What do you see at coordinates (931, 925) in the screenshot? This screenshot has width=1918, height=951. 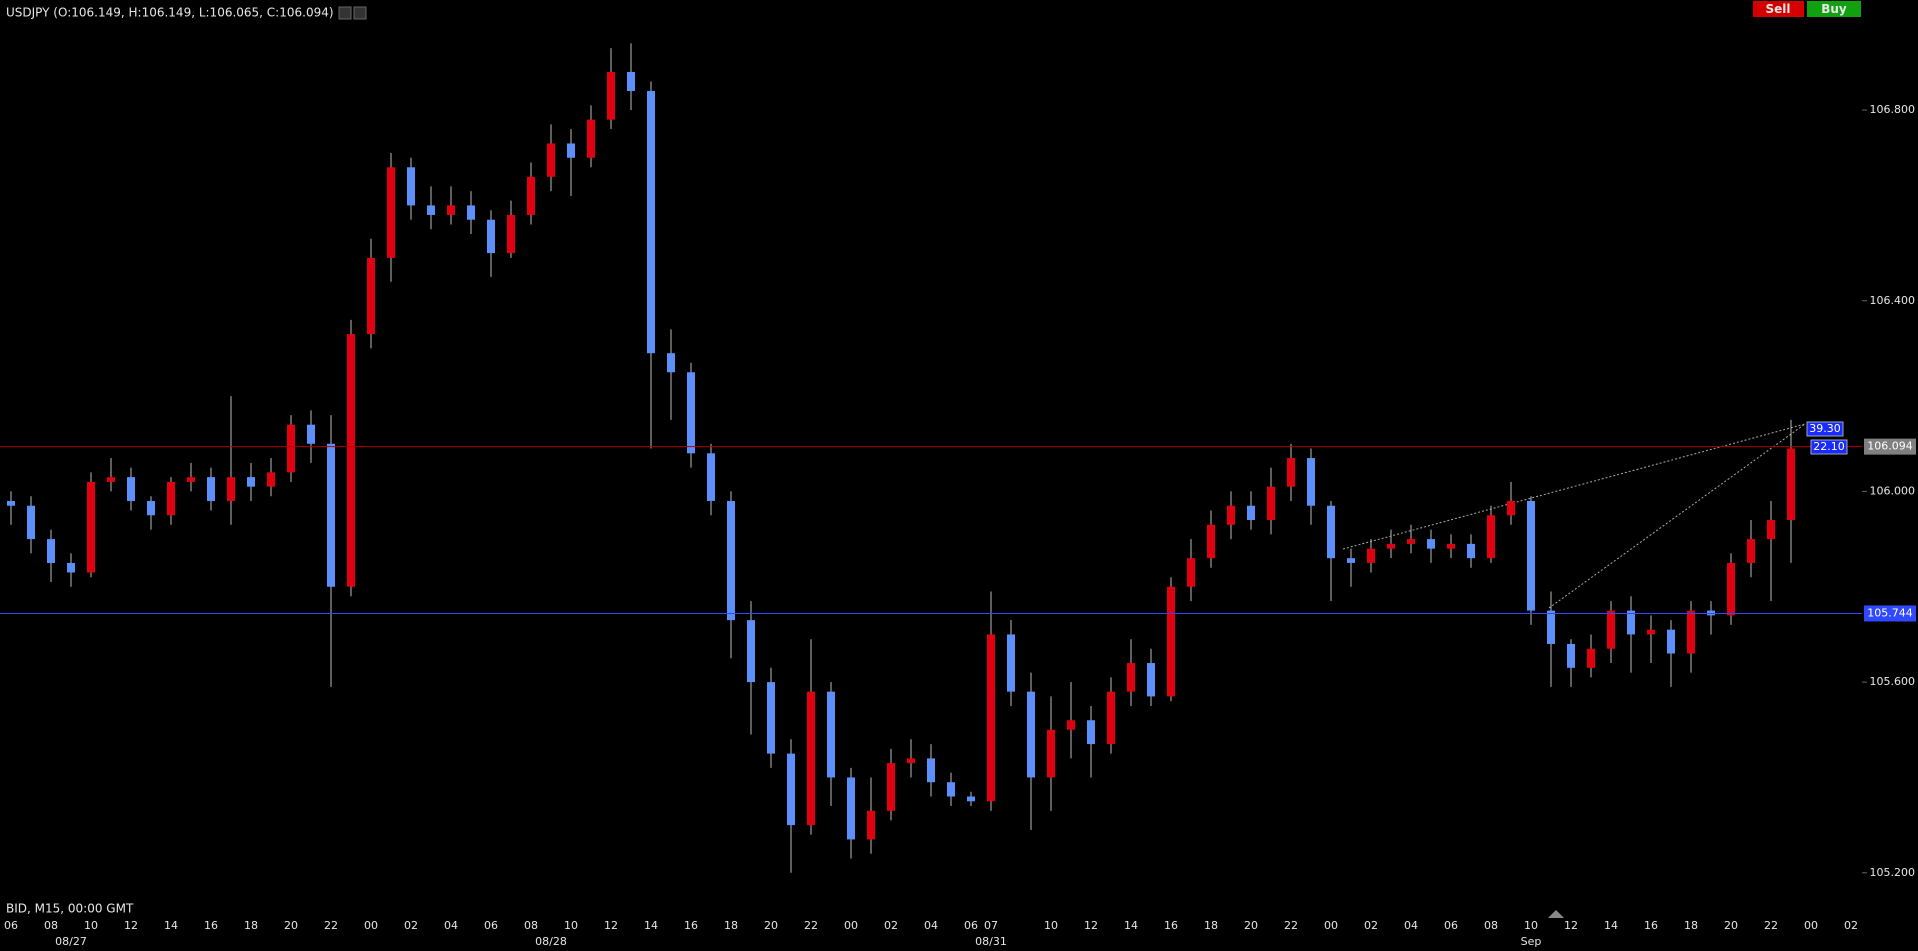 I see `x-tick-label: 04` at bounding box center [931, 925].